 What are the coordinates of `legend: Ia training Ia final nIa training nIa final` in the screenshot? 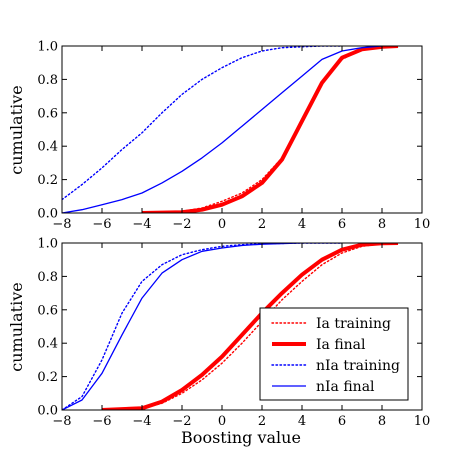 It's located at (334, 354).